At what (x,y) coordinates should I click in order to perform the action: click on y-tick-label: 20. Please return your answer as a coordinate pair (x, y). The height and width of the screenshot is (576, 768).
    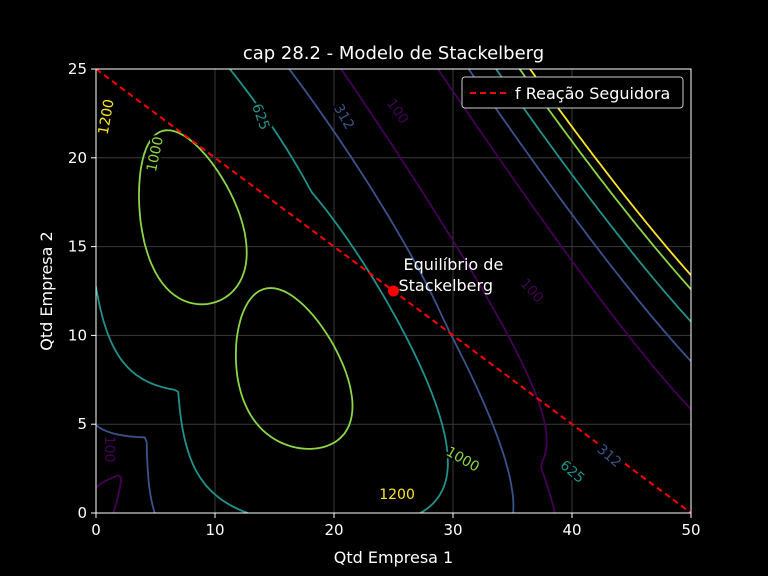
    Looking at the image, I should click on (77, 158).